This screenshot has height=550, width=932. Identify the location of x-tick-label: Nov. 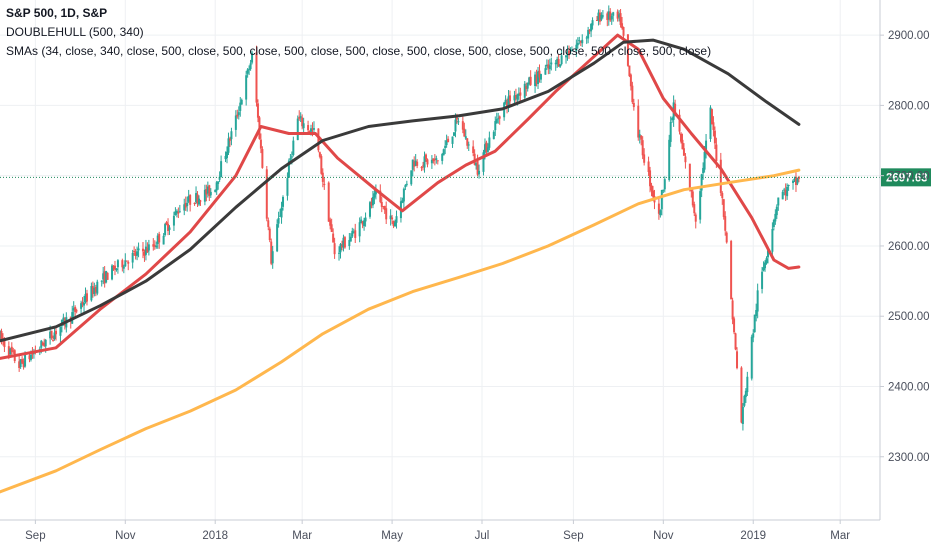
(125, 536).